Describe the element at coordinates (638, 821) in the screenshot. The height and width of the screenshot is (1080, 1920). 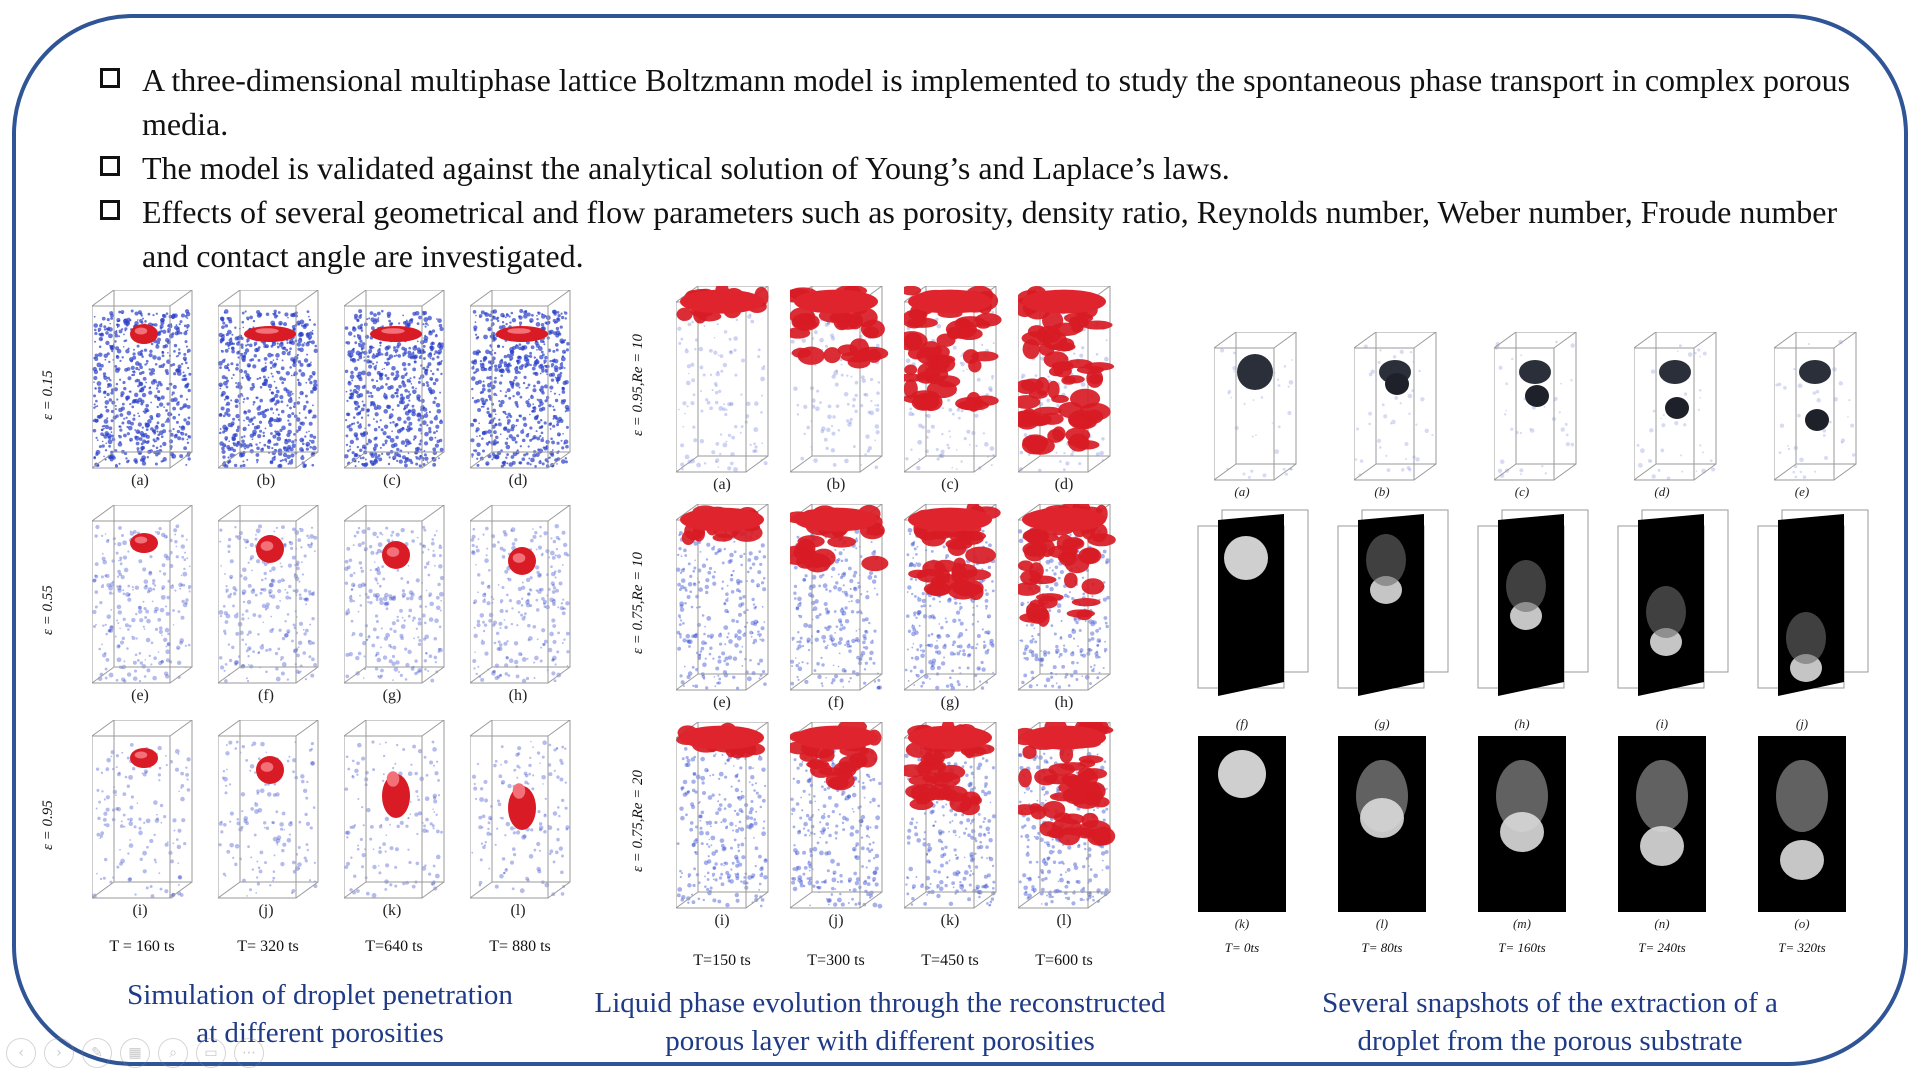
I see `row-label: ε = 0.75,Re = 20` at that location.